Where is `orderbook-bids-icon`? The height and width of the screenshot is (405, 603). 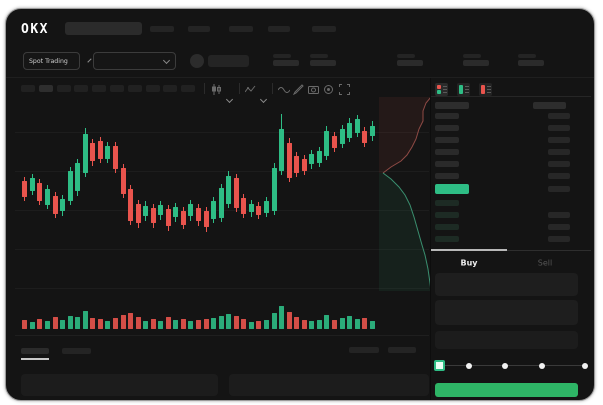
orderbook-bids-icon is located at coordinates (463, 89).